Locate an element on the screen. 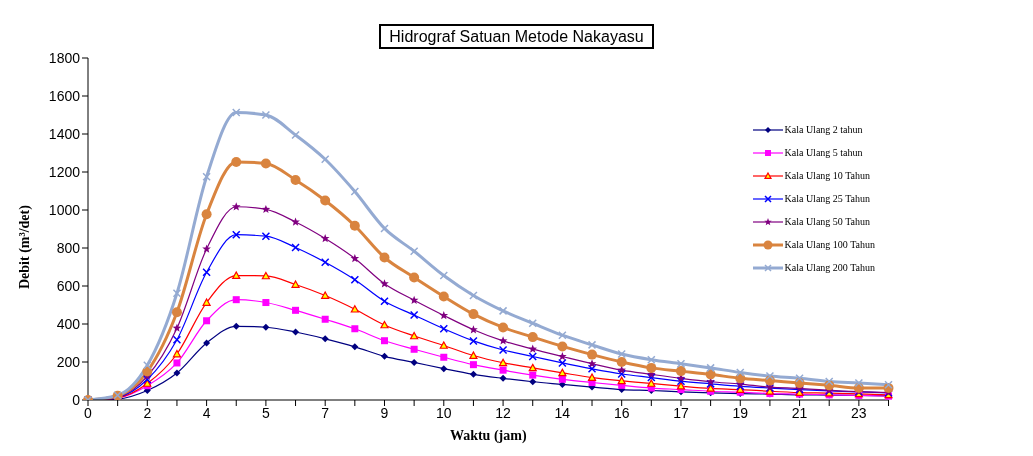  y-tick-label: 600 is located at coordinates (68, 285).